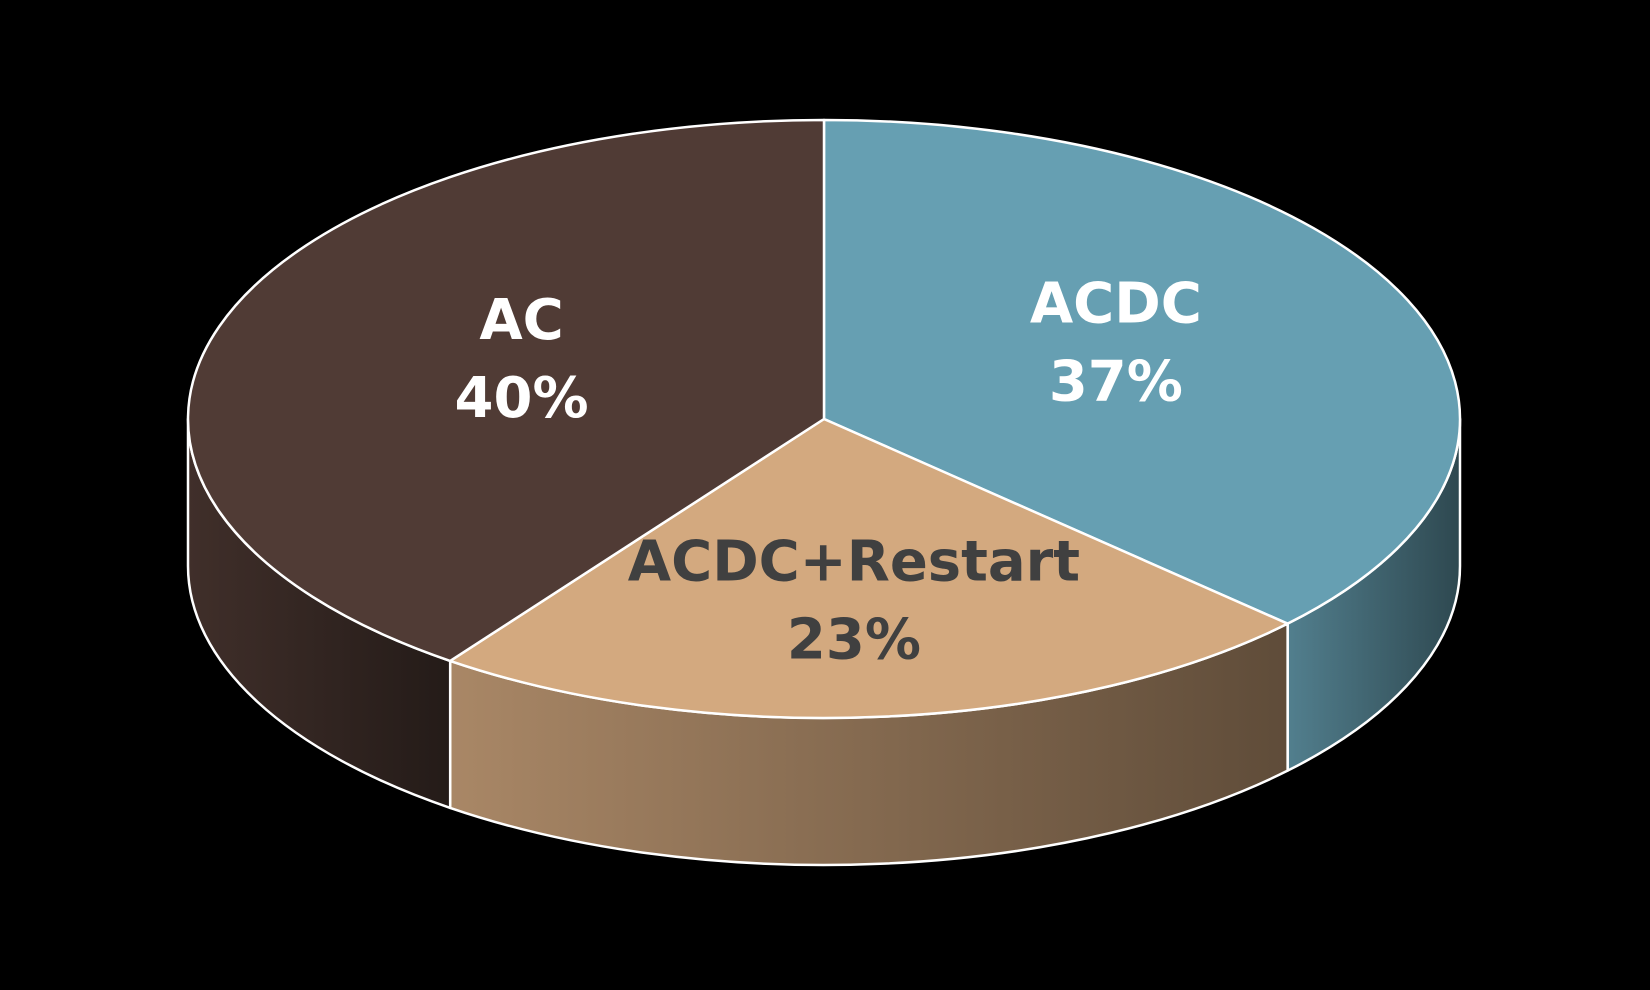 The image size is (1650, 990). Describe the element at coordinates (854, 640) in the screenshot. I see `slice-value-label: 23%` at that location.